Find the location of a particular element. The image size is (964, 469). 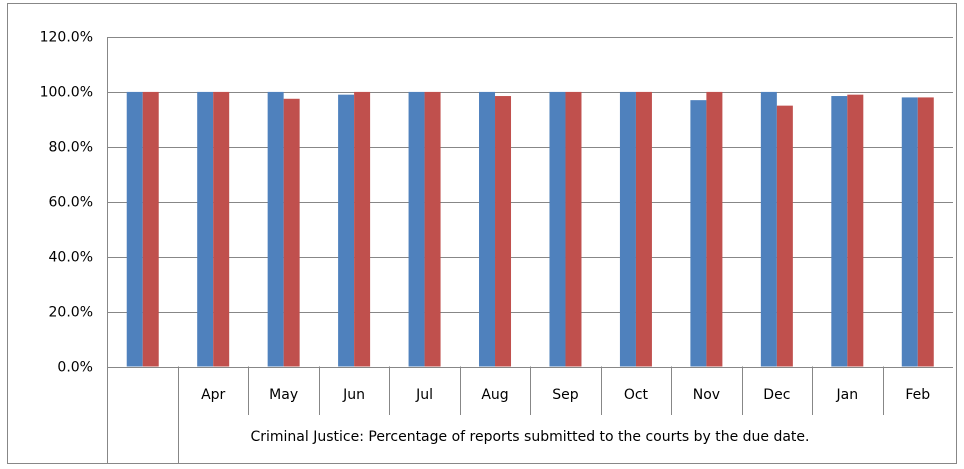

y-tick-label: 40.0% is located at coordinates (71, 258).